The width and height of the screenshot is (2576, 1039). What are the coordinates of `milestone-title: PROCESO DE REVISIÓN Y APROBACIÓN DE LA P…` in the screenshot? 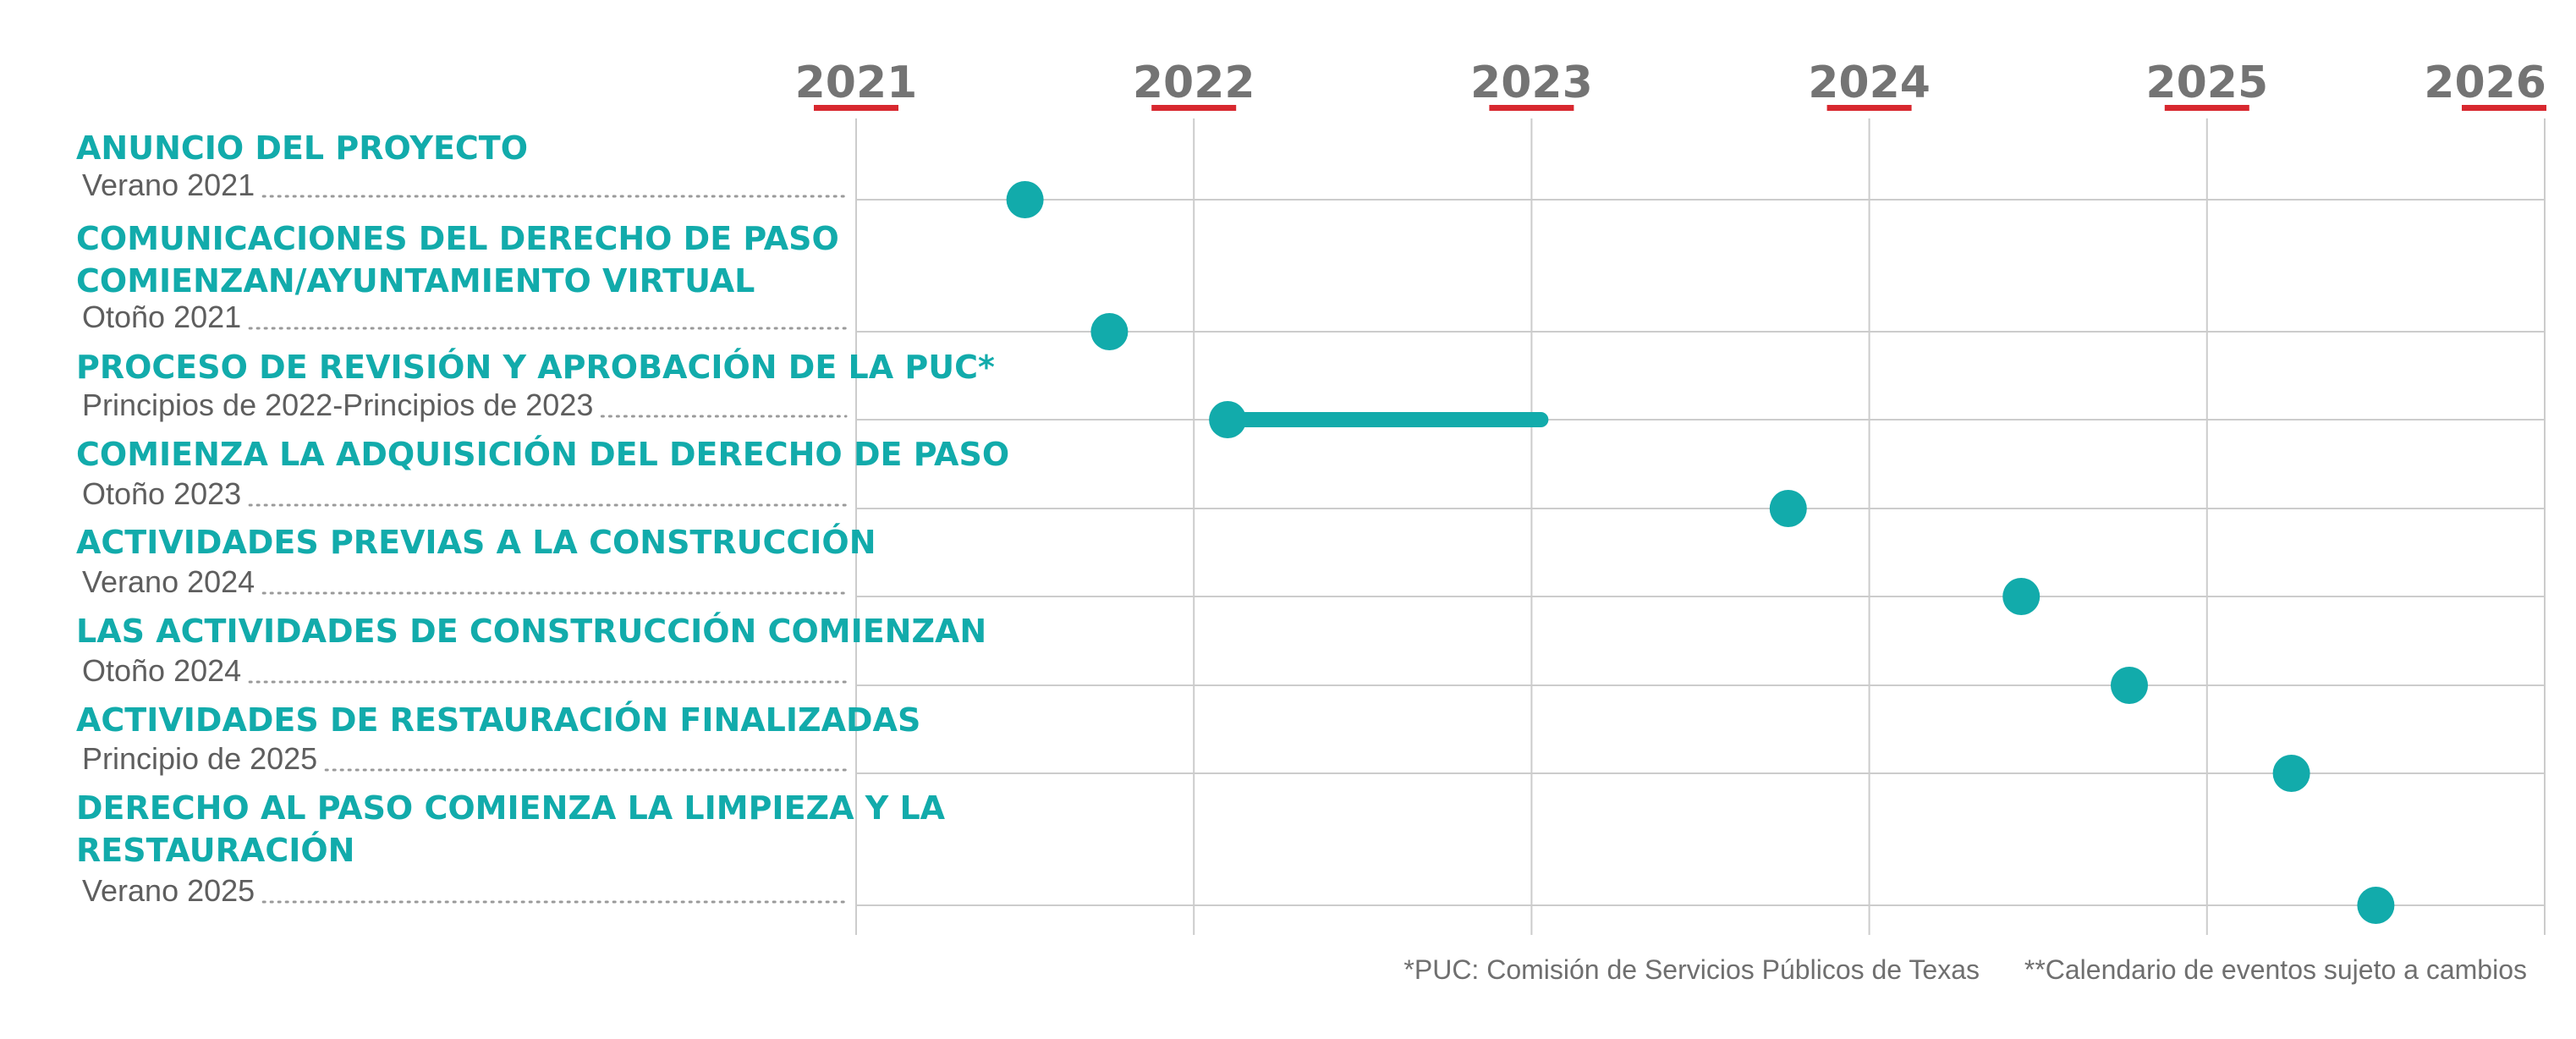 It's located at (535, 368).